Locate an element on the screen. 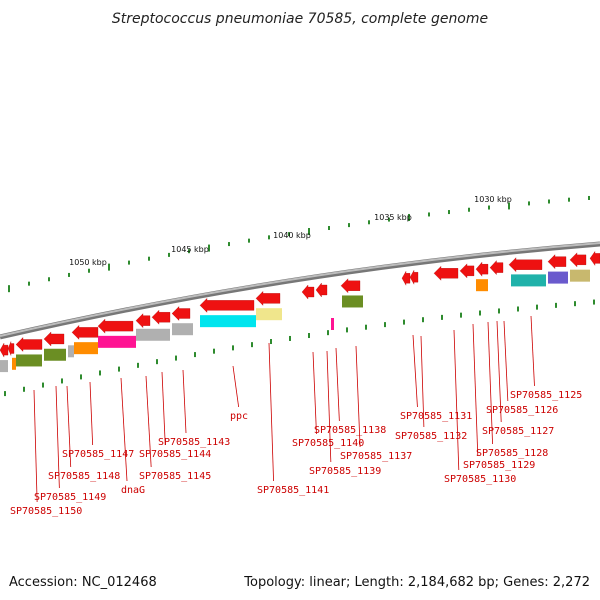 The width and height of the screenshot is (600, 600). gene-label: SP70585_1147 is located at coordinates (98, 454).